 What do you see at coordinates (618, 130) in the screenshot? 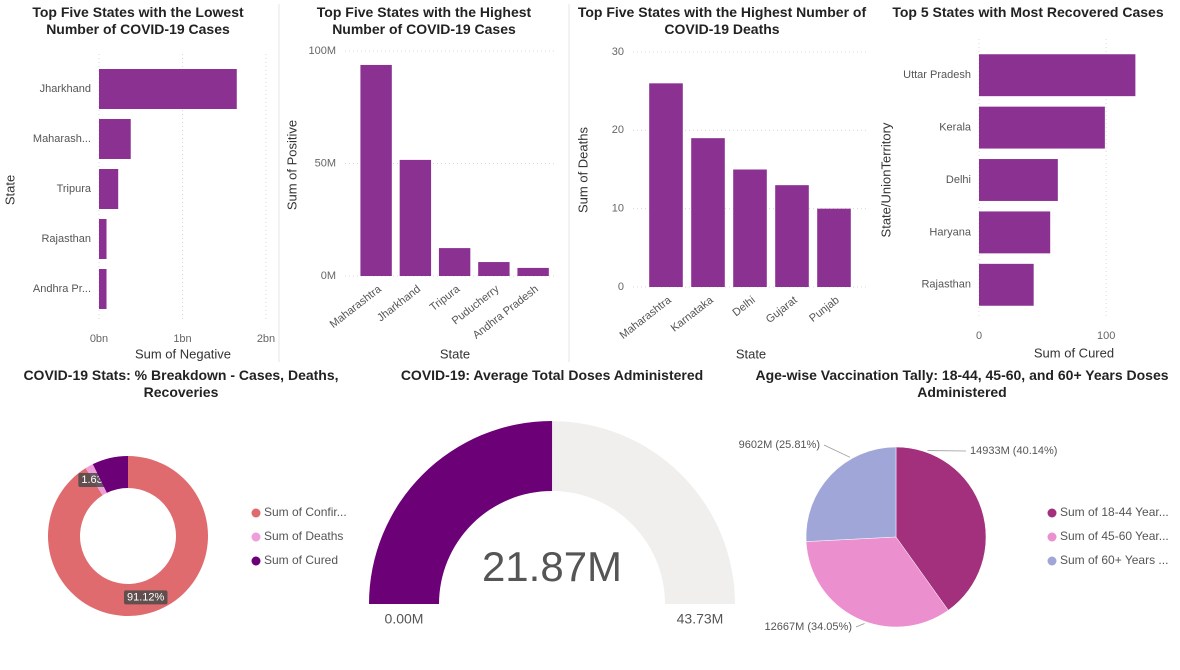
I see `y-tick-label: 20` at bounding box center [618, 130].